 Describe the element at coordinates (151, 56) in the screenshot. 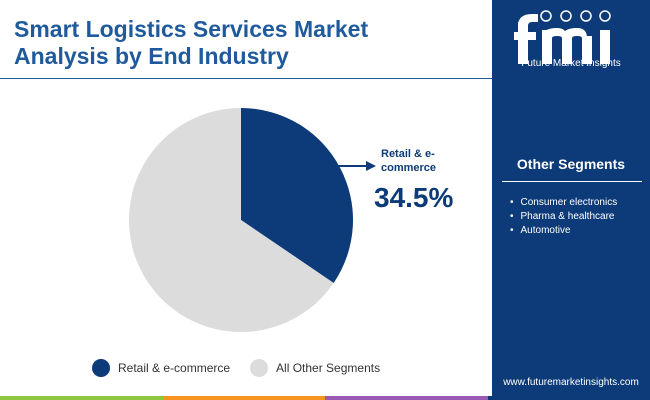

I see `title-line-2: Analysis by End Industry` at that location.